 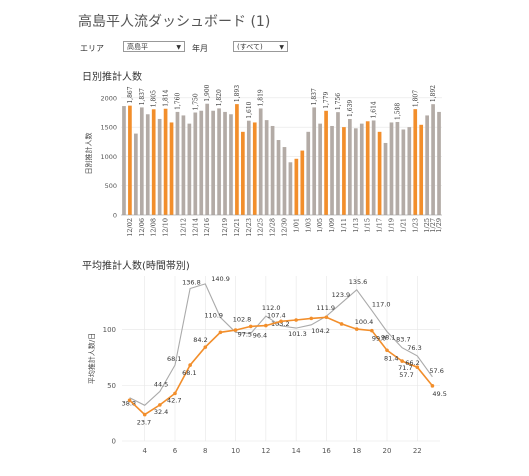 I want to click on x-tick-label: 12/10, so click(x=166, y=227).